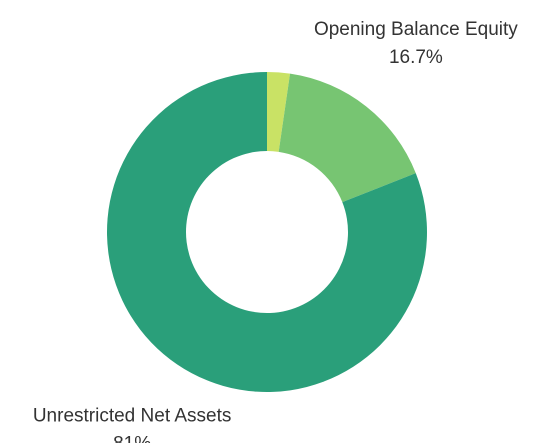 The image size is (548, 443). I want to click on segment-label: Opening Balance Equity, so click(416, 29).